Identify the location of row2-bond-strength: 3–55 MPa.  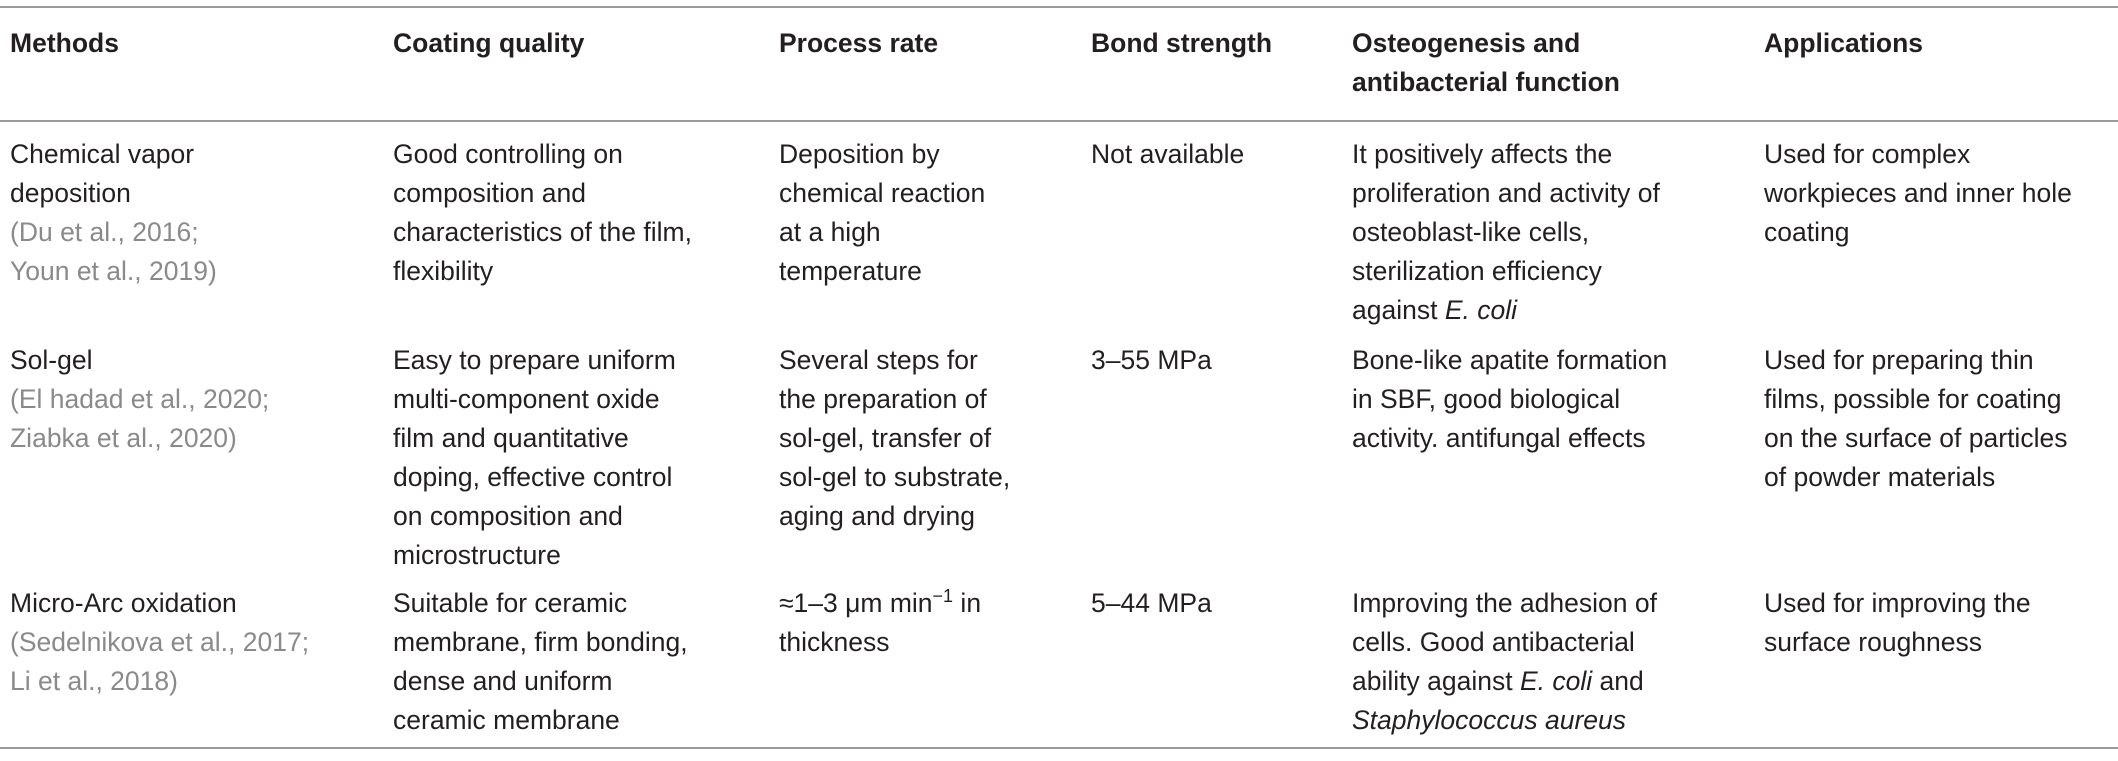
(1151, 360).